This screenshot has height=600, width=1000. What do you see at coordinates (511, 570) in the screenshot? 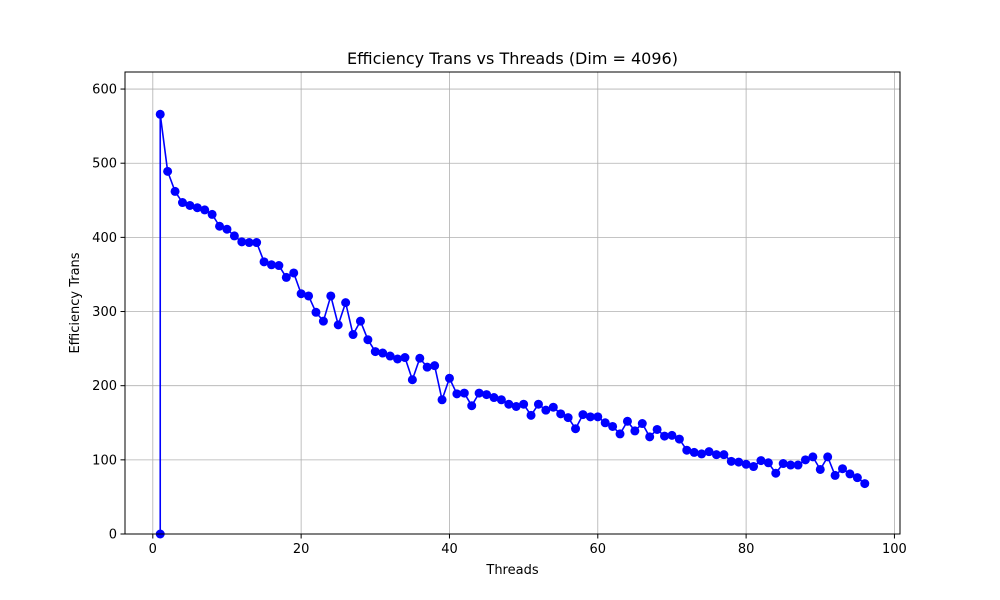
I see `x-axis-label: Threads` at bounding box center [511, 570].